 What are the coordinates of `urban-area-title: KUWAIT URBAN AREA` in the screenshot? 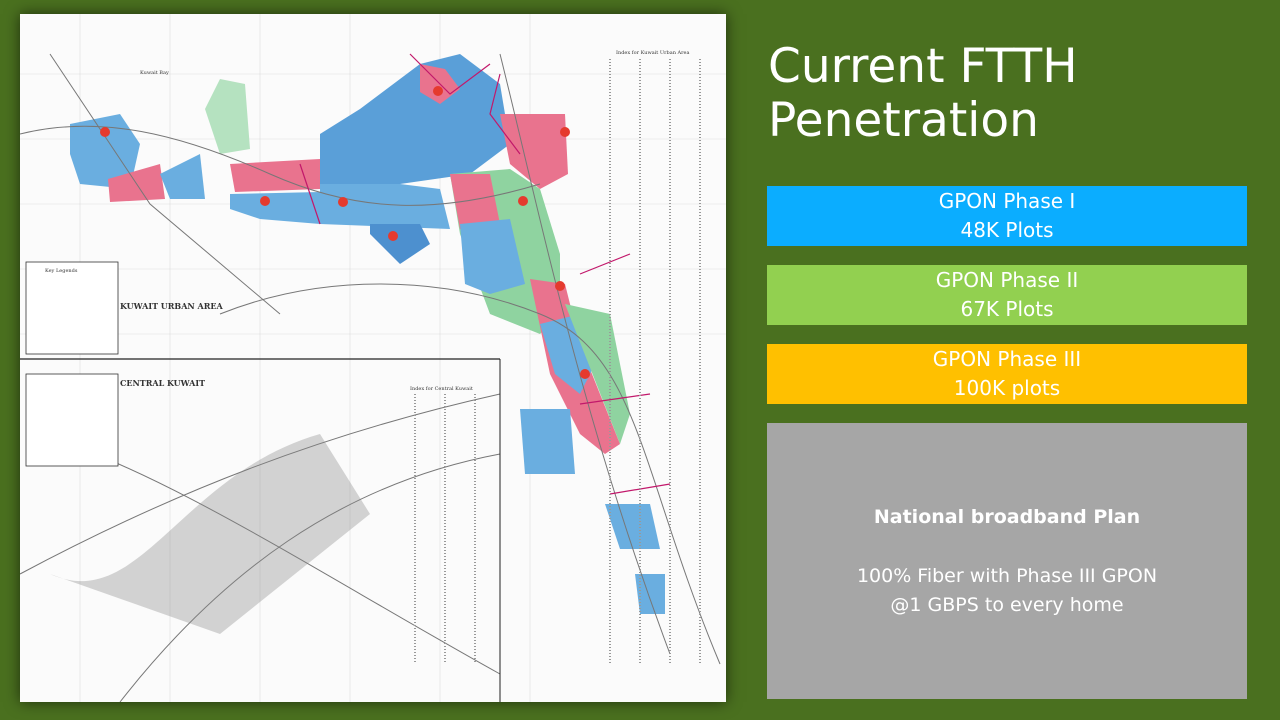 It's located at (171, 306).